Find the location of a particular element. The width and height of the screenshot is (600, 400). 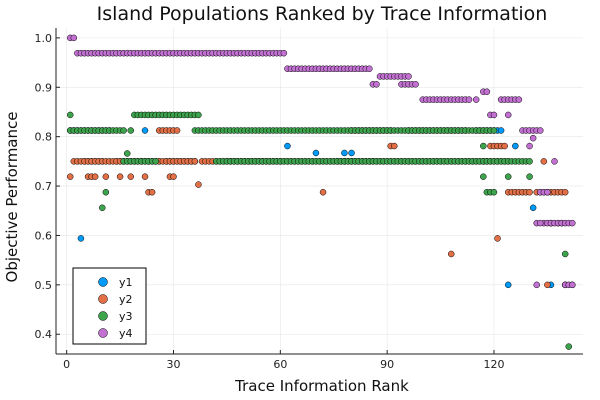

y-tick-label: 0.6 is located at coordinates (44, 235).